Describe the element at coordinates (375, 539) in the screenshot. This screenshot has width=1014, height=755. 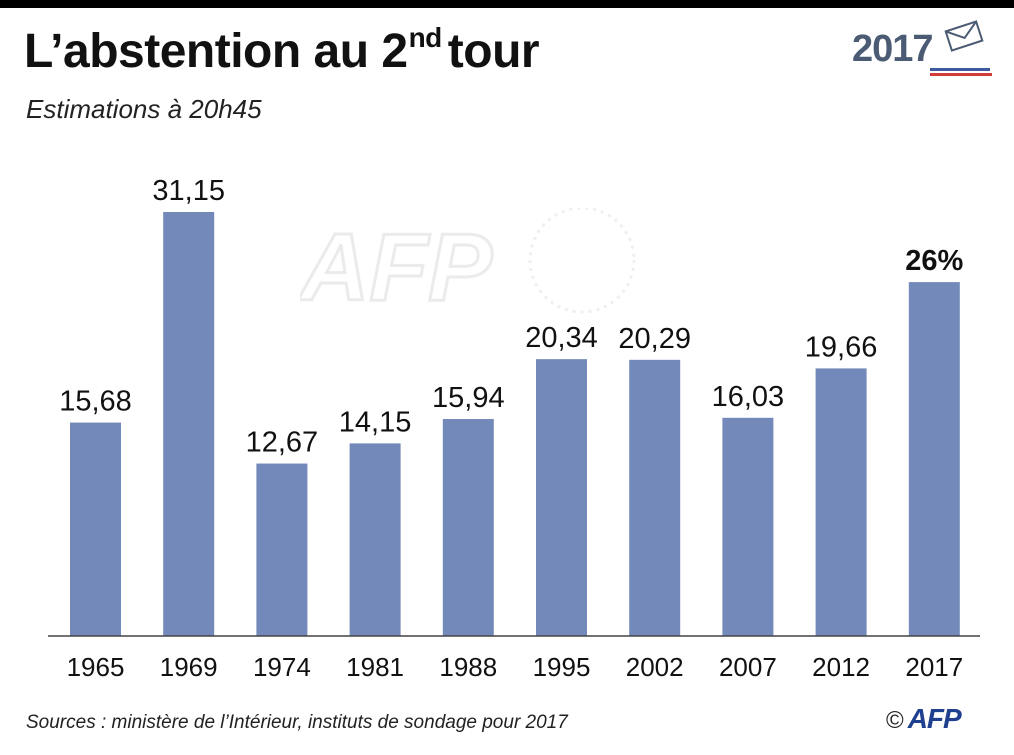
I see `bar-1981` at that location.